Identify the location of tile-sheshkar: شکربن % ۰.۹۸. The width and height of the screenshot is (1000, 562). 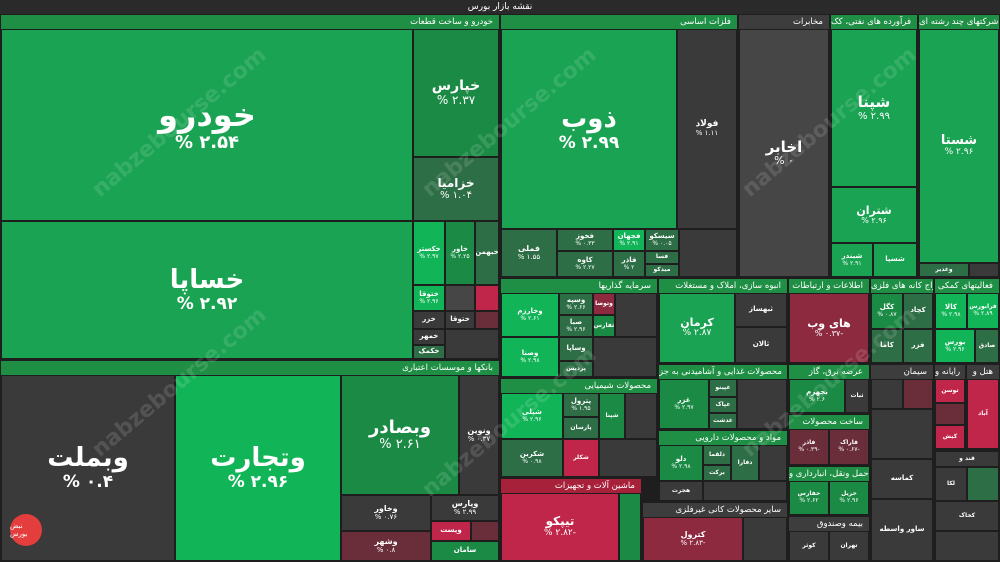
(532, 458).